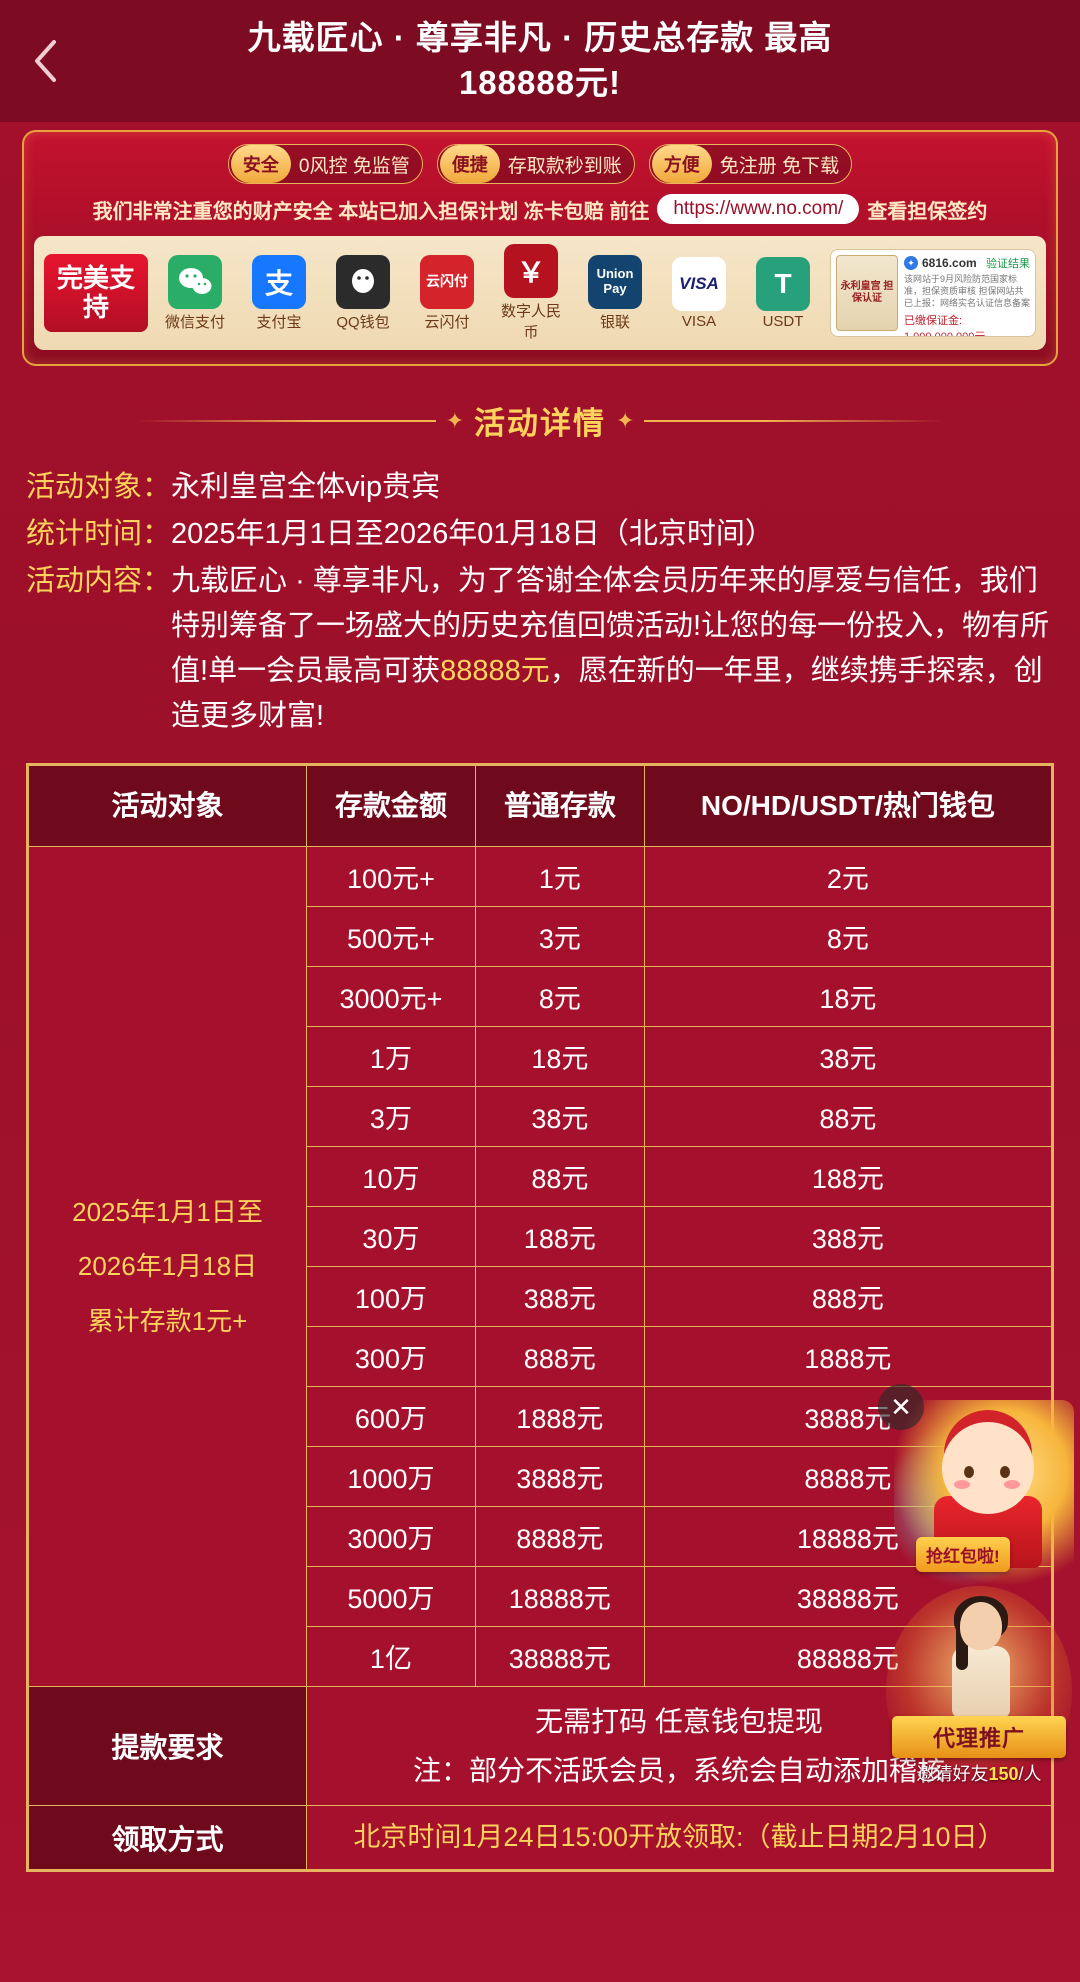 The width and height of the screenshot is (1080, 1982). Describe the element at coordinates (848, 1297) in the screenshot. I see `cell-wallet: 888元` at that location.